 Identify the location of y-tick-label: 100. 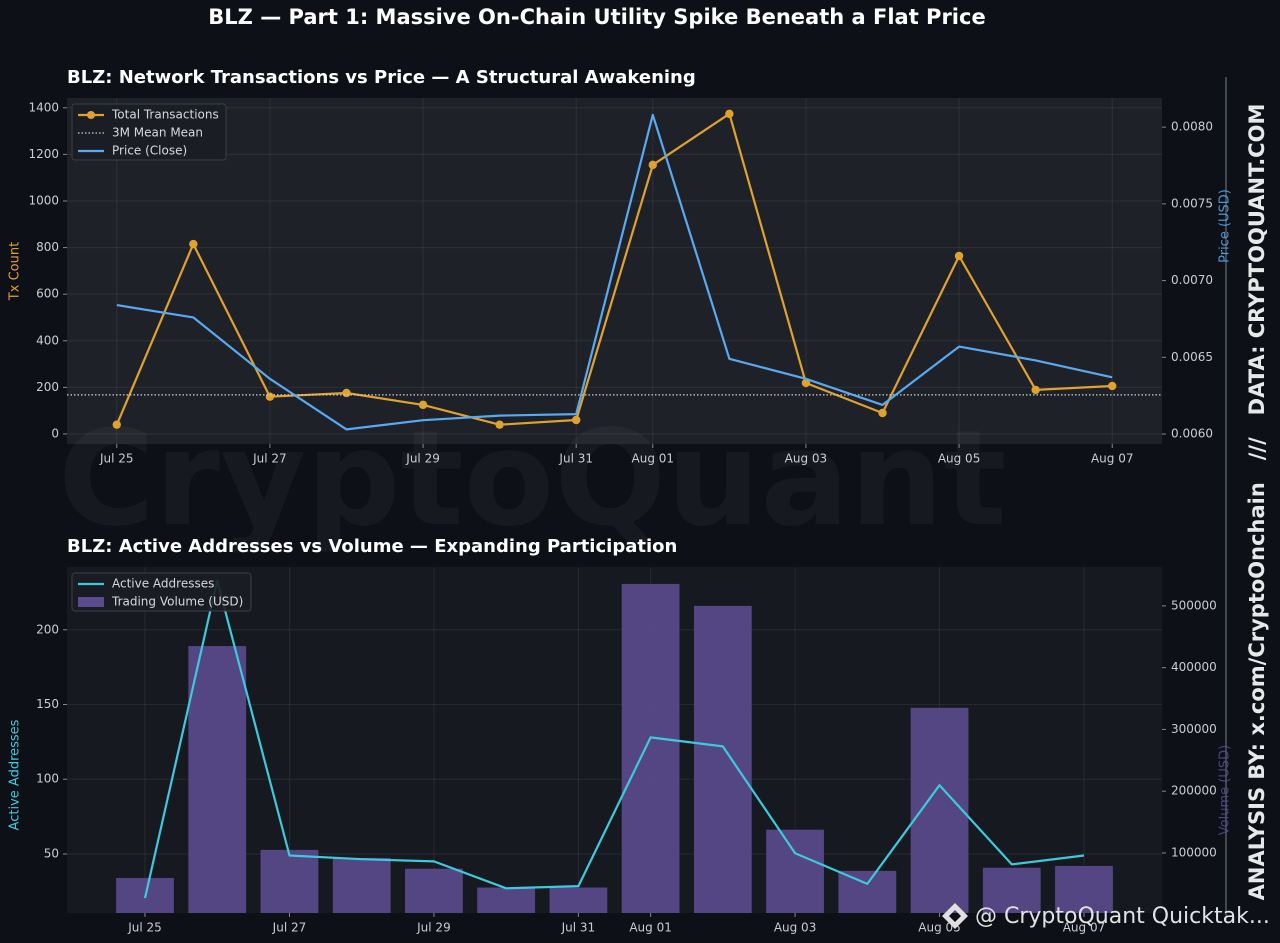
(47, 779).